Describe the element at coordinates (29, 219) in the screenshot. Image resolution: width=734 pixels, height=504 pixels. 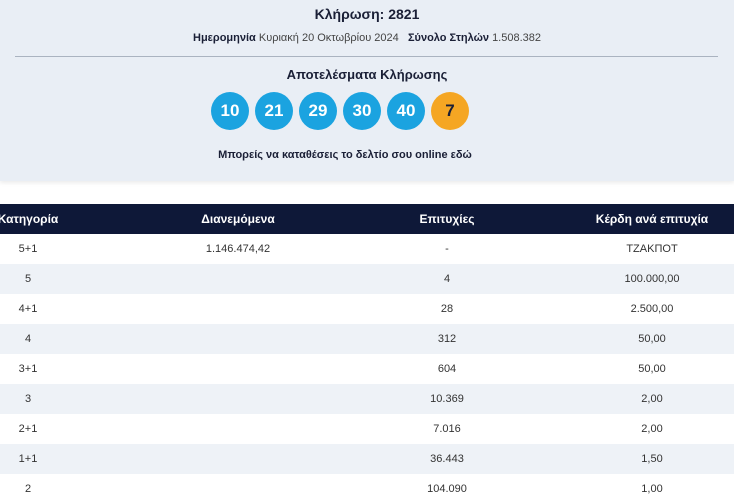
I see `column-header: Κατηγορία` at that location.